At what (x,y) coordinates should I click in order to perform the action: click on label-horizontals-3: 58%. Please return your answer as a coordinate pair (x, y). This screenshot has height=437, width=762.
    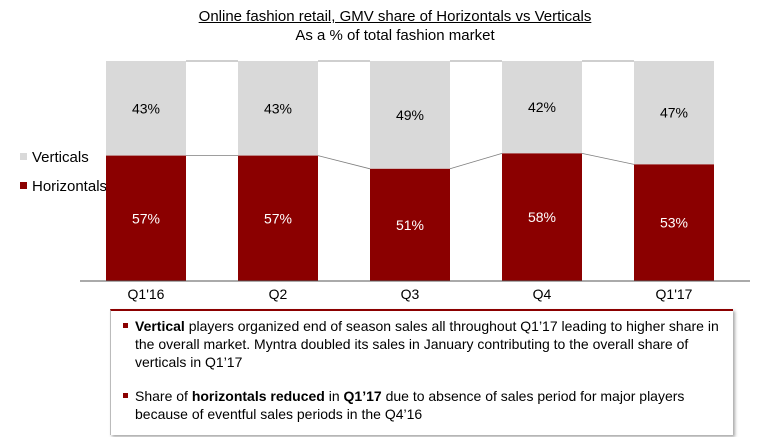
    Looking at the image, I should click on (542, 217).